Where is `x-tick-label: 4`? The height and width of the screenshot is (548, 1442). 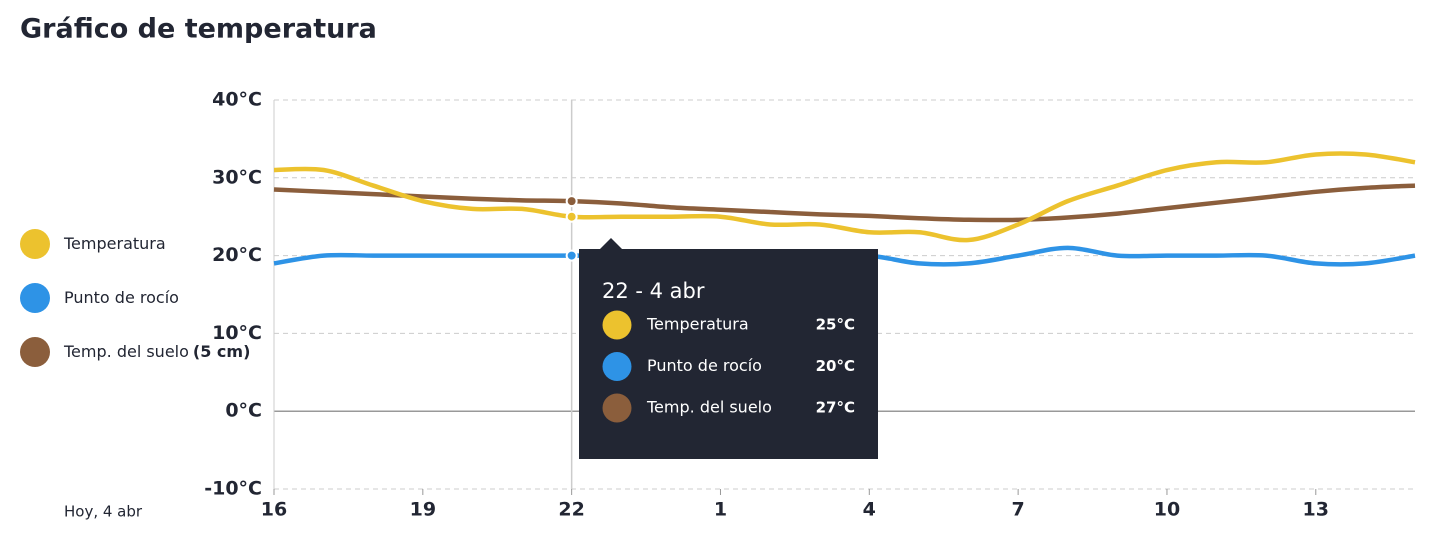 x-tick-label: 4 is located at coordinates (869, 510).